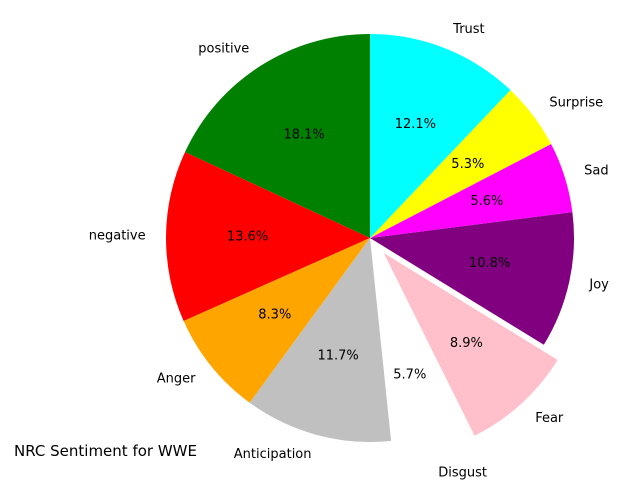 The image size is (640, 480). What do you see at coordinates (223, 48) in the screenshot?
I see `category-label-positive: positive` at bounding box center [223, 48].